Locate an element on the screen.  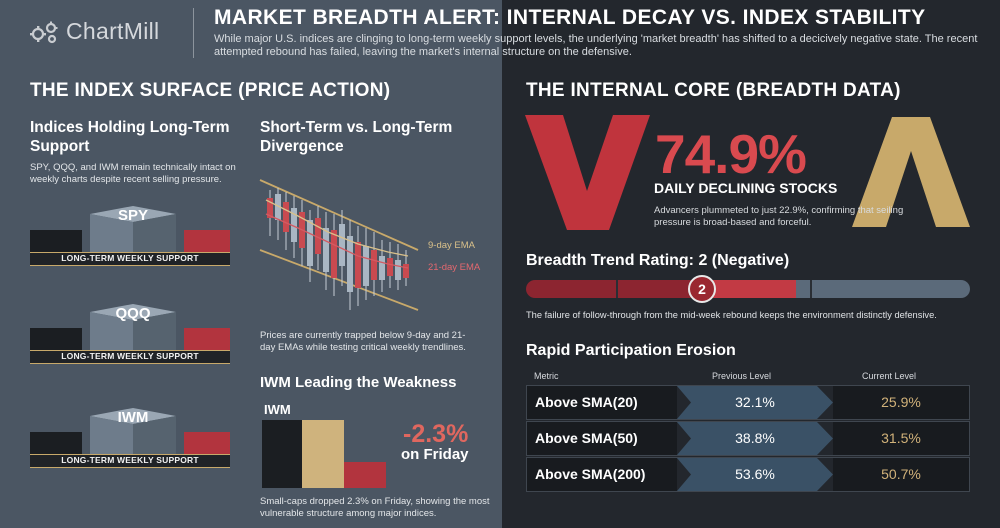
qqq-cube-icon is located at coordinates (133, 327).